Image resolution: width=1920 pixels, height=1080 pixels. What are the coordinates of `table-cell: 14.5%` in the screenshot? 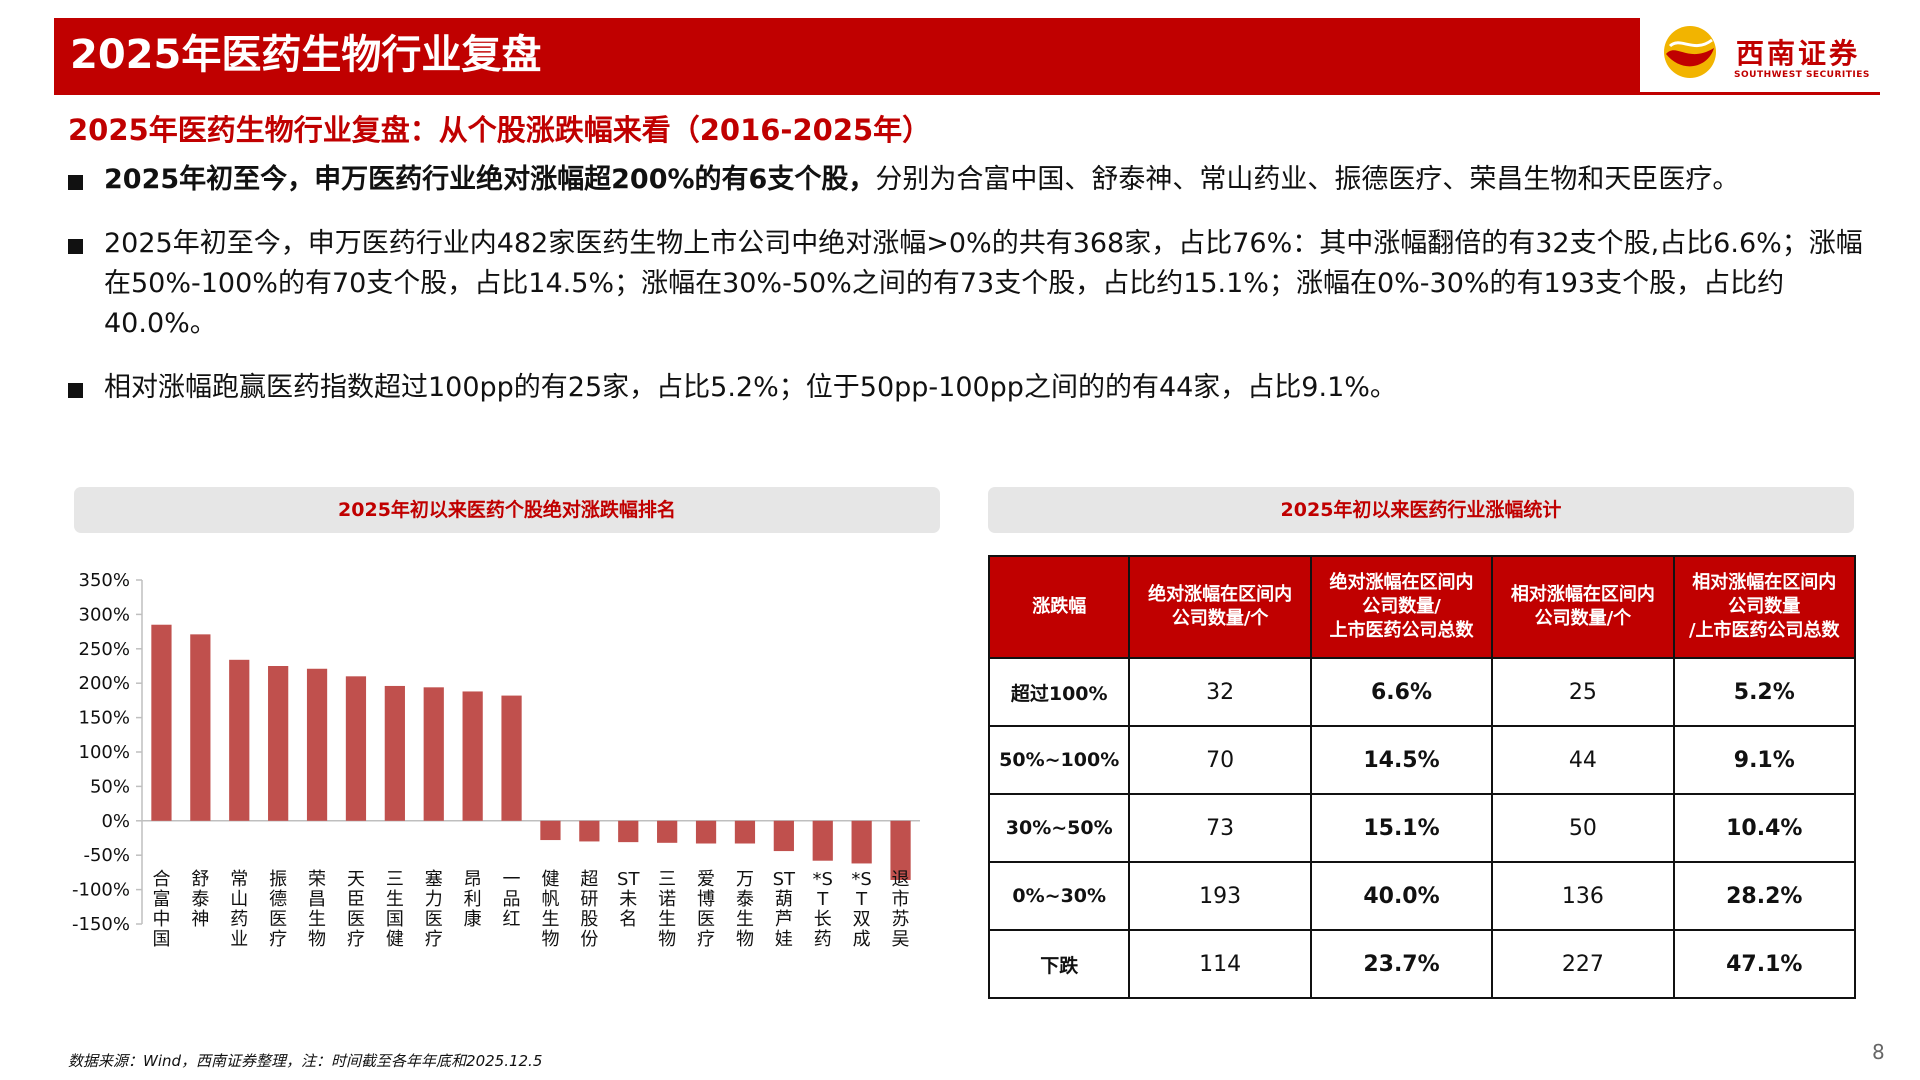 It's located at (1401, 760).